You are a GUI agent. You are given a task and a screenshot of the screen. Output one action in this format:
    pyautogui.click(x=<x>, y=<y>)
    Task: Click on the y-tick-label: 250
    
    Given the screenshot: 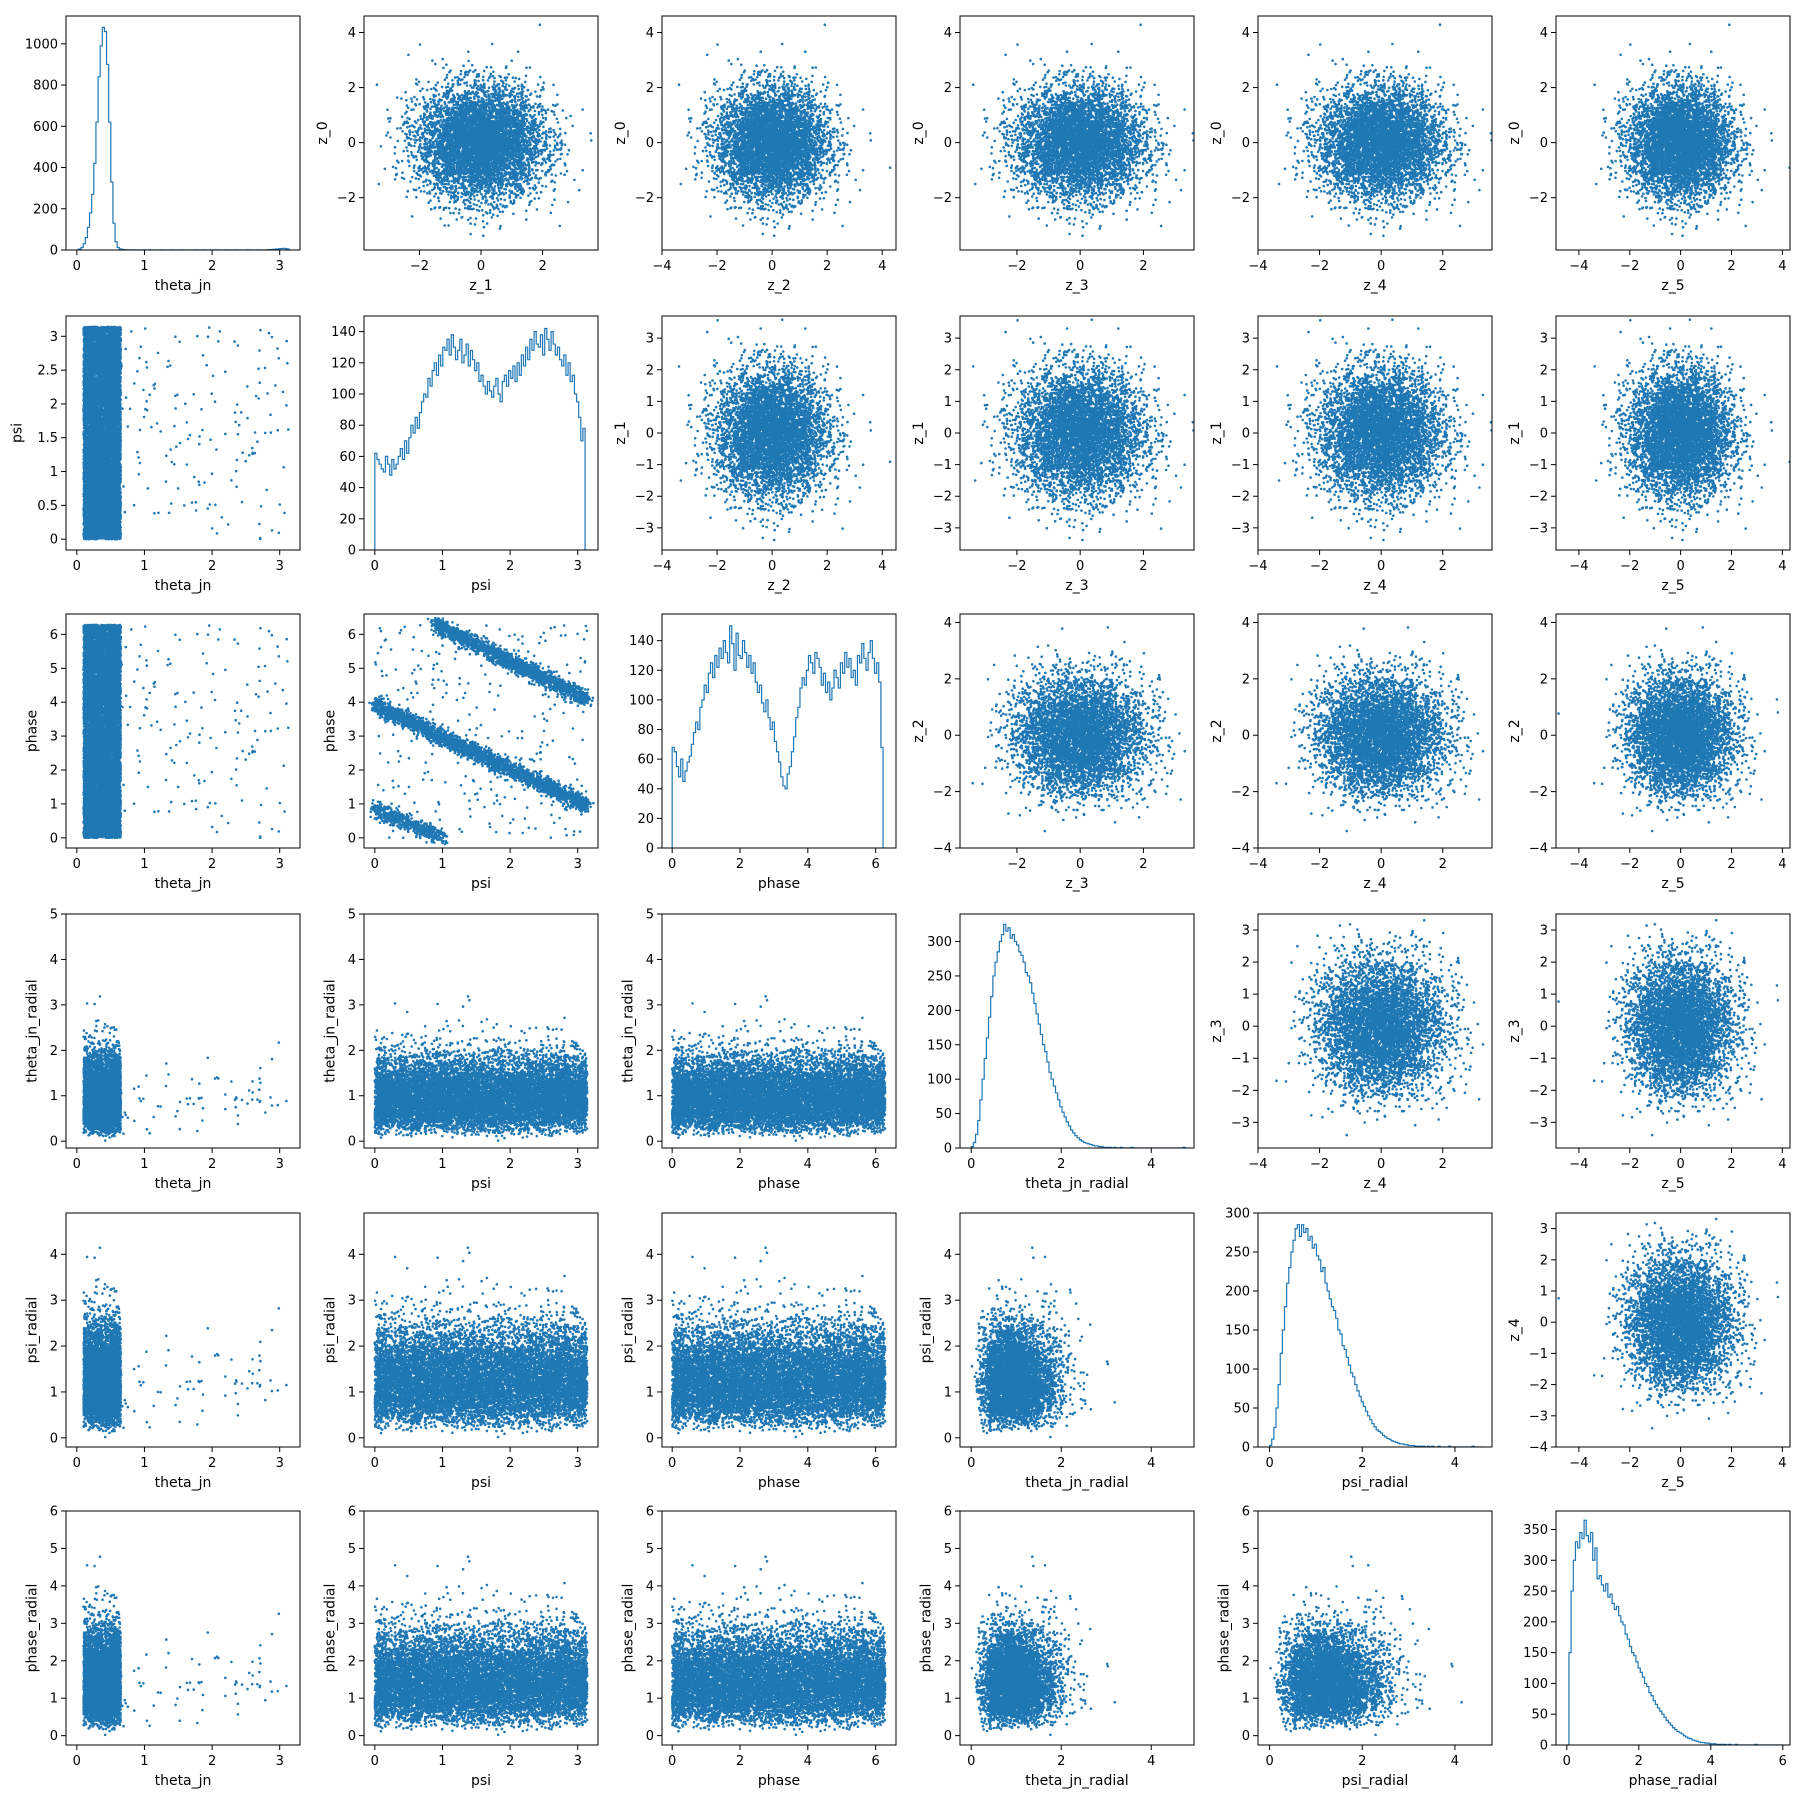 What is the action you would take?
    pyautogui.click(x=939, y=976)
    